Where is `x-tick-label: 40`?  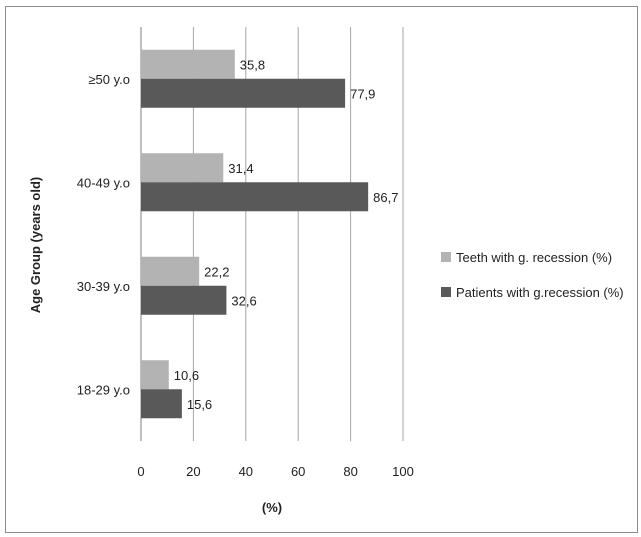 x-tick-label: 40 is located at coordinates (246, 471).